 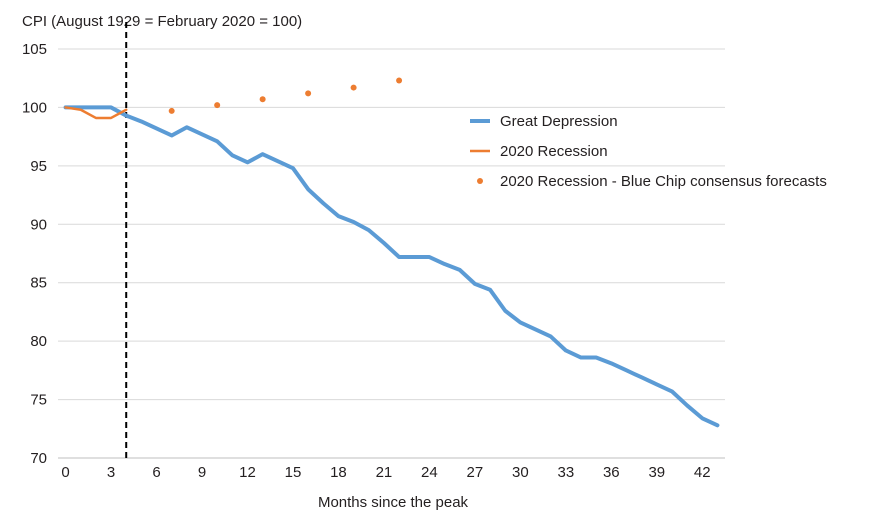 I want to click on y-tick-label: 75, so click(x=38, y=400).